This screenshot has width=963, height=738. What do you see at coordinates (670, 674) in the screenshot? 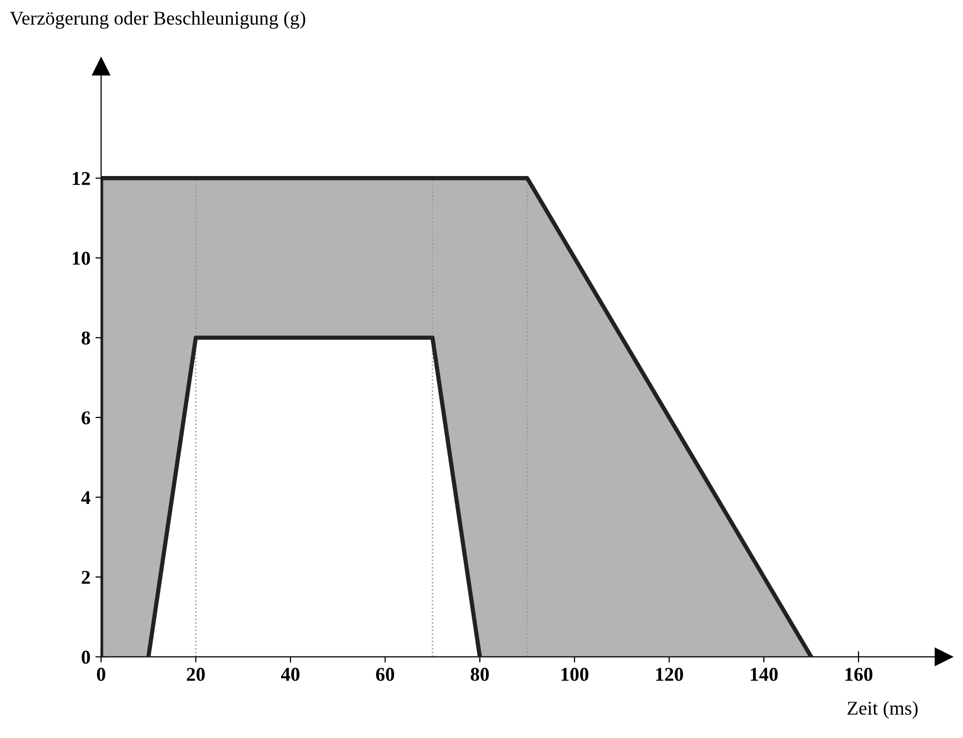
I see `x-tick-label: 120` at bounding box center [670, 674].